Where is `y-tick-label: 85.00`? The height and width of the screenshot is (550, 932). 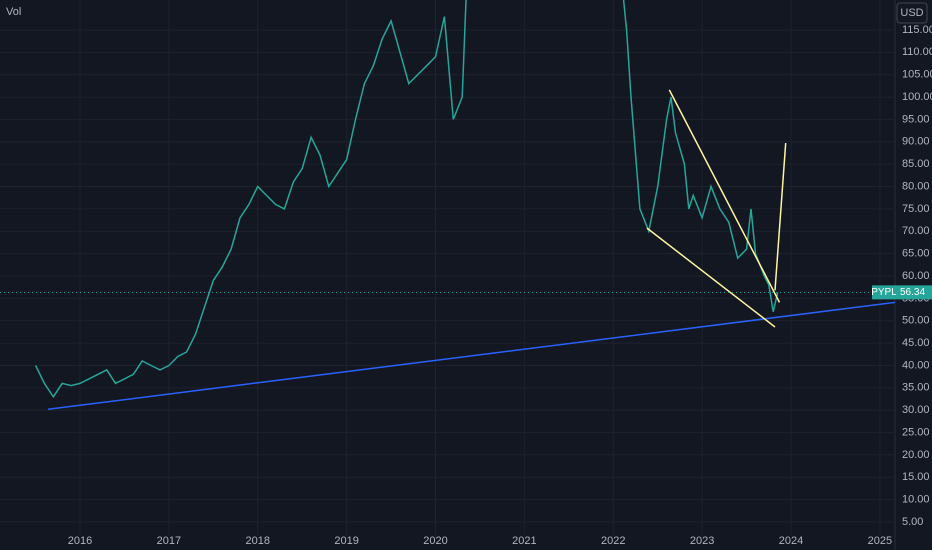 y-tick-label: 85.00 is located at coordinates (916, 164).